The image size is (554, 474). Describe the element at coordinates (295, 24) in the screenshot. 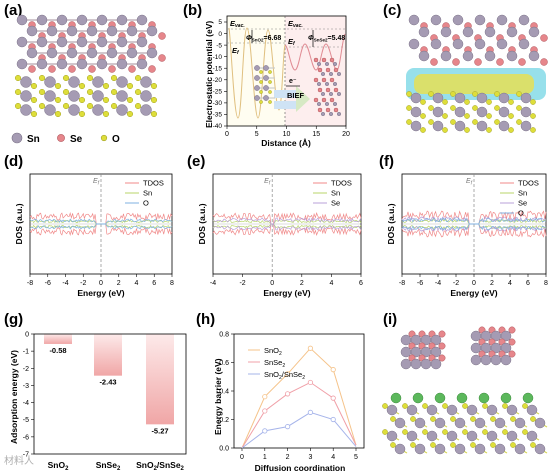

I see `panel-b-evac-right-label: Evac.` at that location.